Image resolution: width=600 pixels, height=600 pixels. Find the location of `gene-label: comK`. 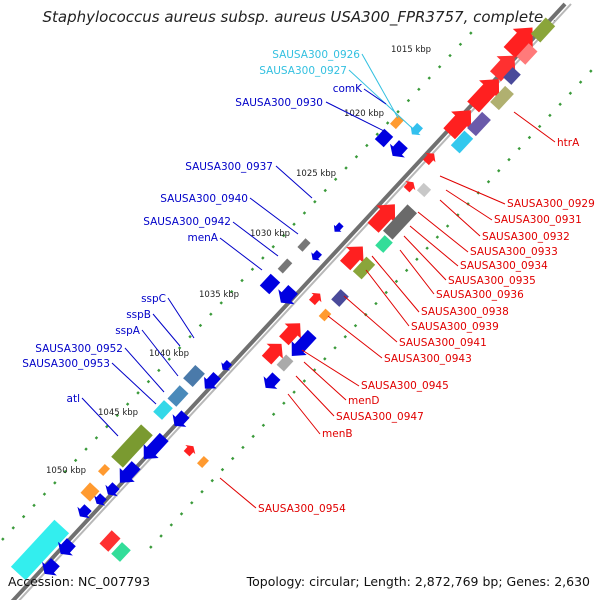

gene-label: comK is located at coordinates (348, 89).